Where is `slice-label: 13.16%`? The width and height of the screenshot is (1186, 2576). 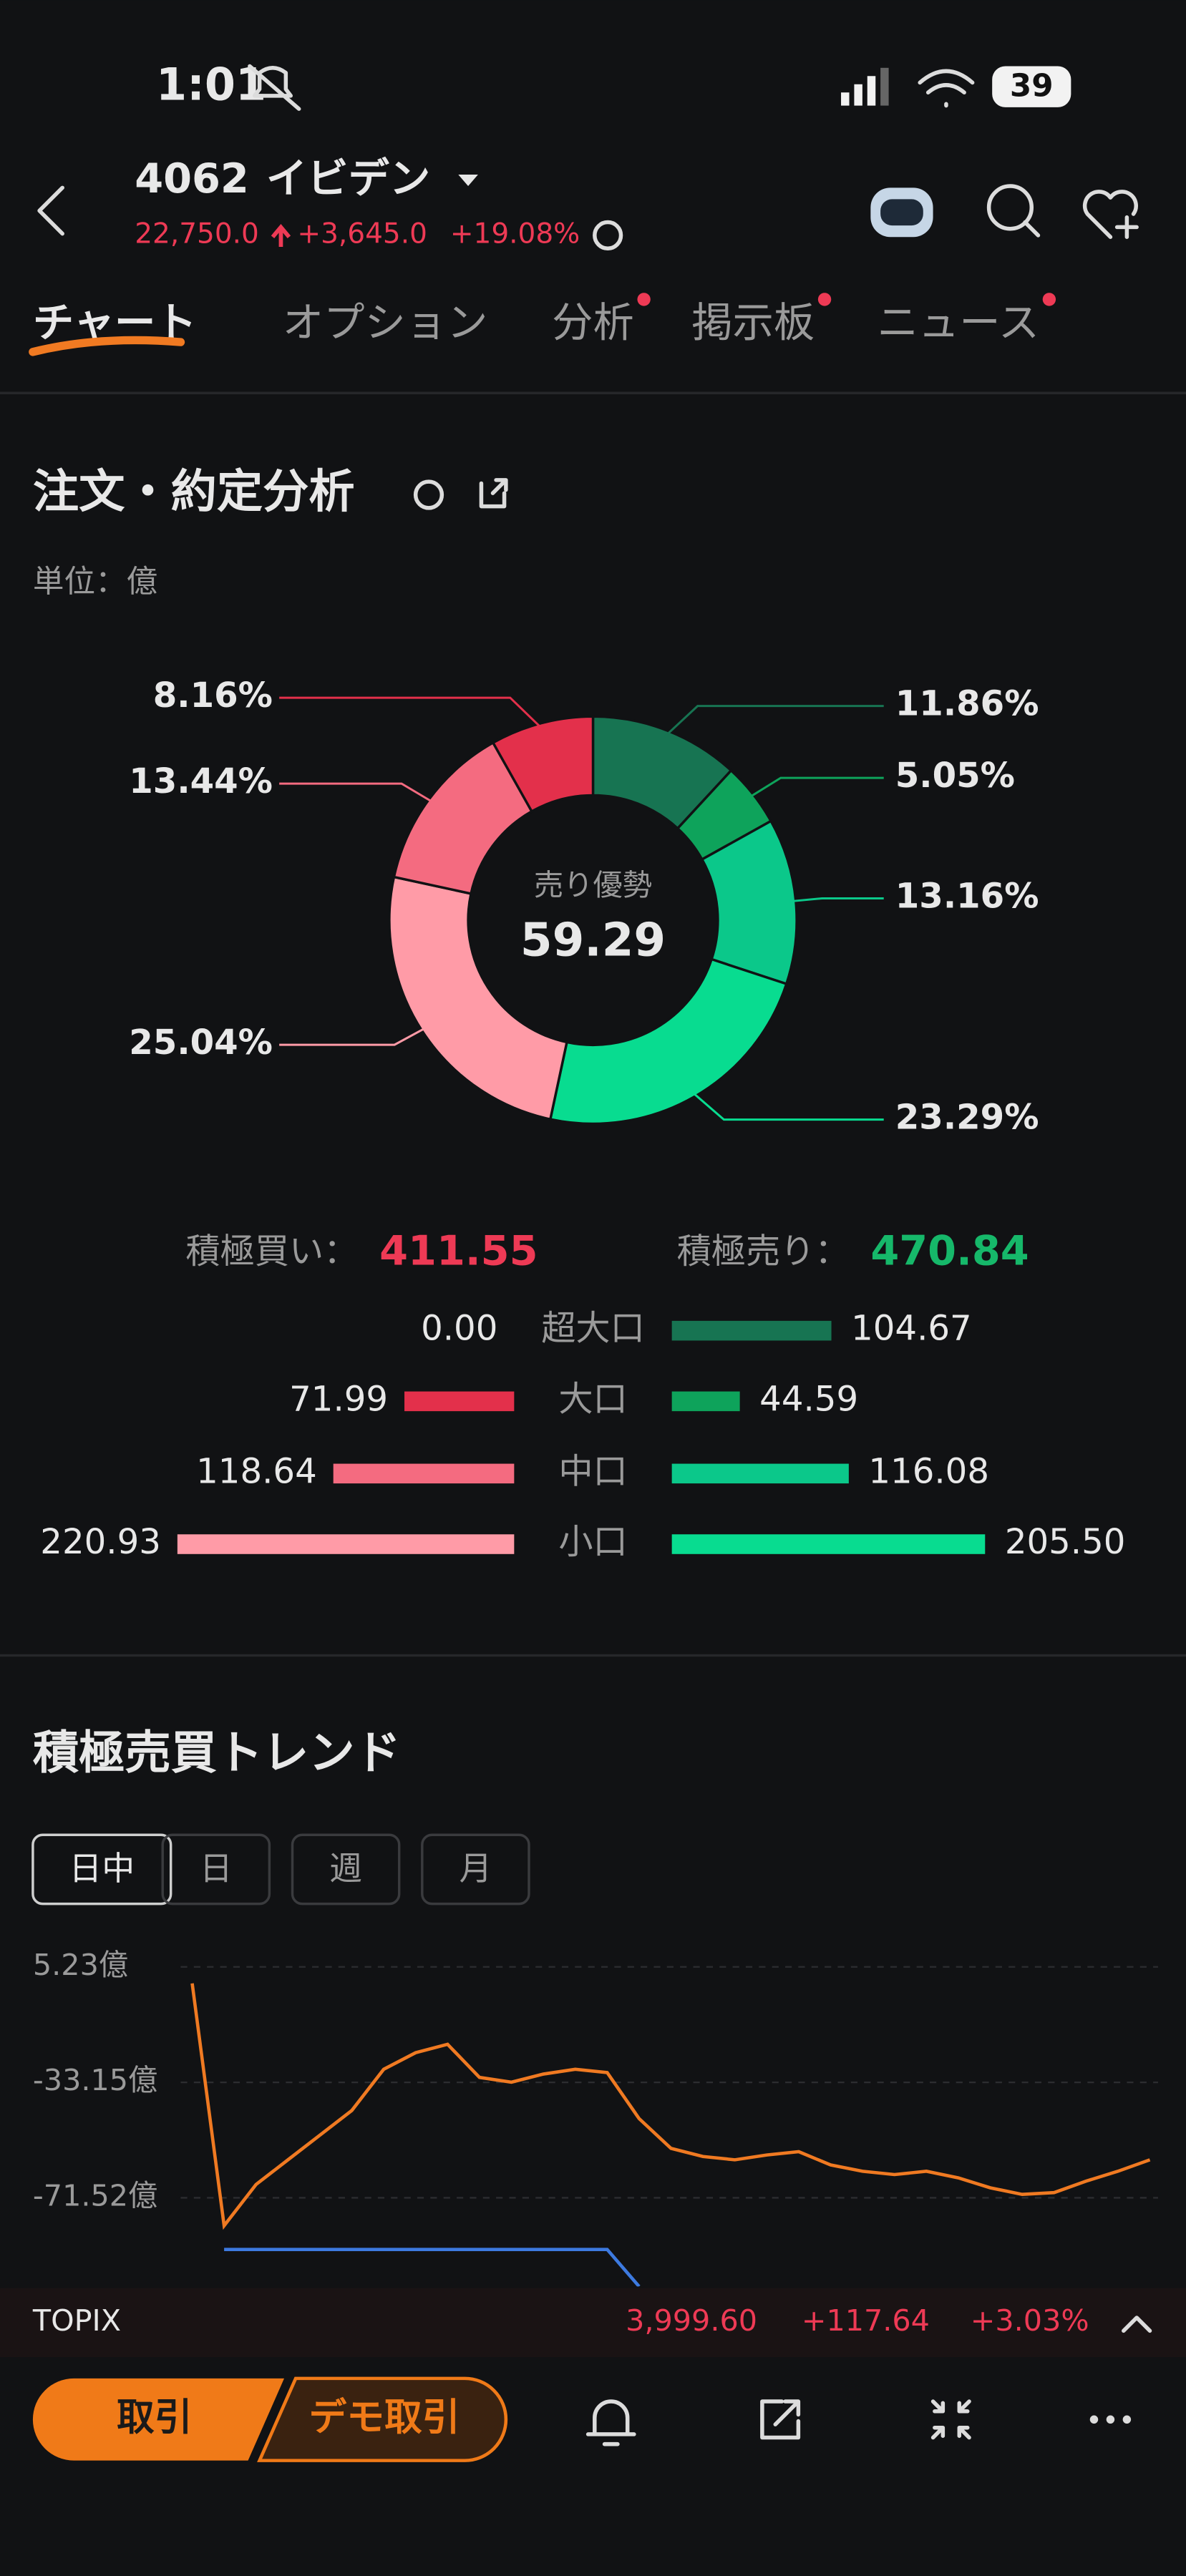 slice-label: 13.16% is located at coordinates (967, 896).